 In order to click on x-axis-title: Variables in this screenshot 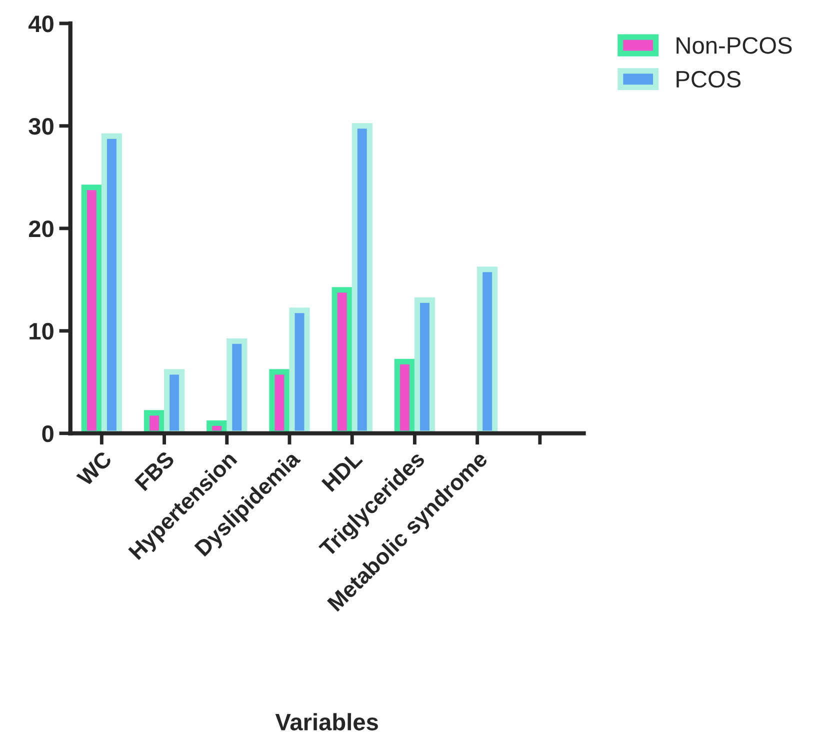, I will do `click(326, 721)`.